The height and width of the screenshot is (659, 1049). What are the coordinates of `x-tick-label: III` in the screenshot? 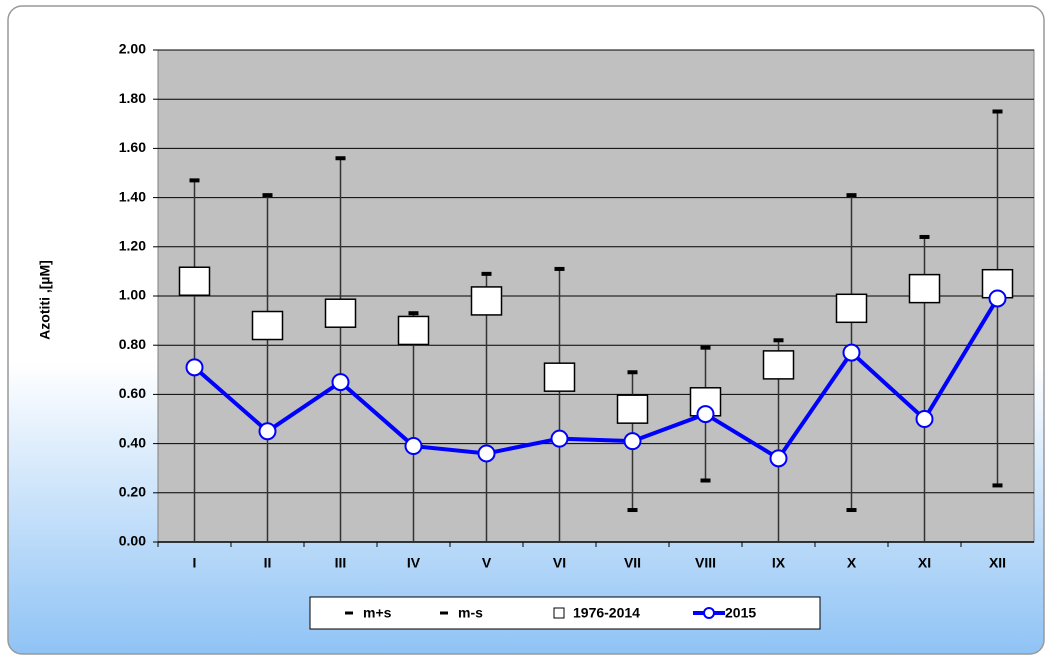 It's located at (341, 563).